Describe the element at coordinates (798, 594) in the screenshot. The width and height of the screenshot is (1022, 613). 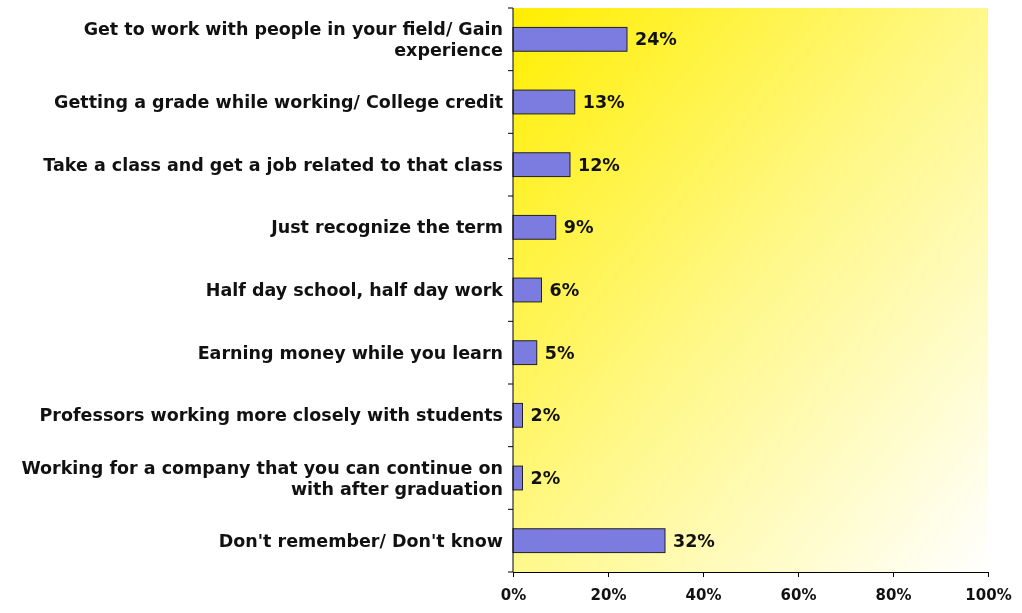
I see `x-tick-label: 60%` at that location.